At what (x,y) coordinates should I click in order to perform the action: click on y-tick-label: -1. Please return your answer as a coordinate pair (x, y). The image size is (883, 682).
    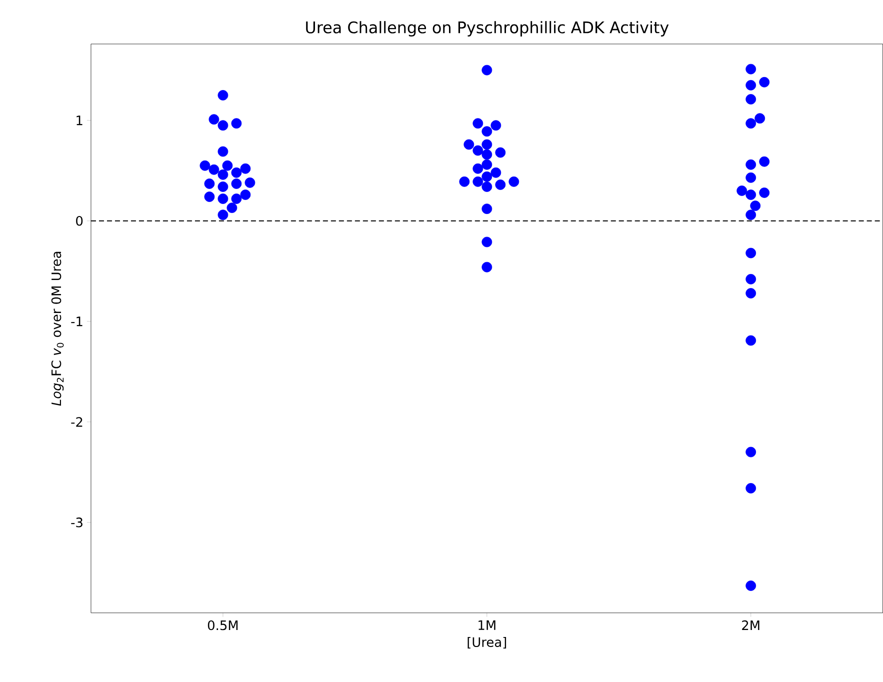
    Looking at the image, I should click on (76, 321).